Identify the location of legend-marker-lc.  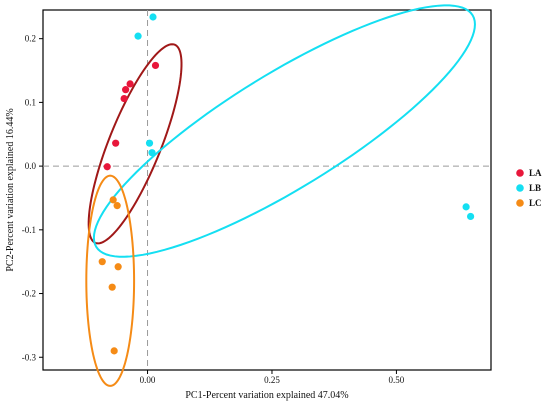
(520, 203).